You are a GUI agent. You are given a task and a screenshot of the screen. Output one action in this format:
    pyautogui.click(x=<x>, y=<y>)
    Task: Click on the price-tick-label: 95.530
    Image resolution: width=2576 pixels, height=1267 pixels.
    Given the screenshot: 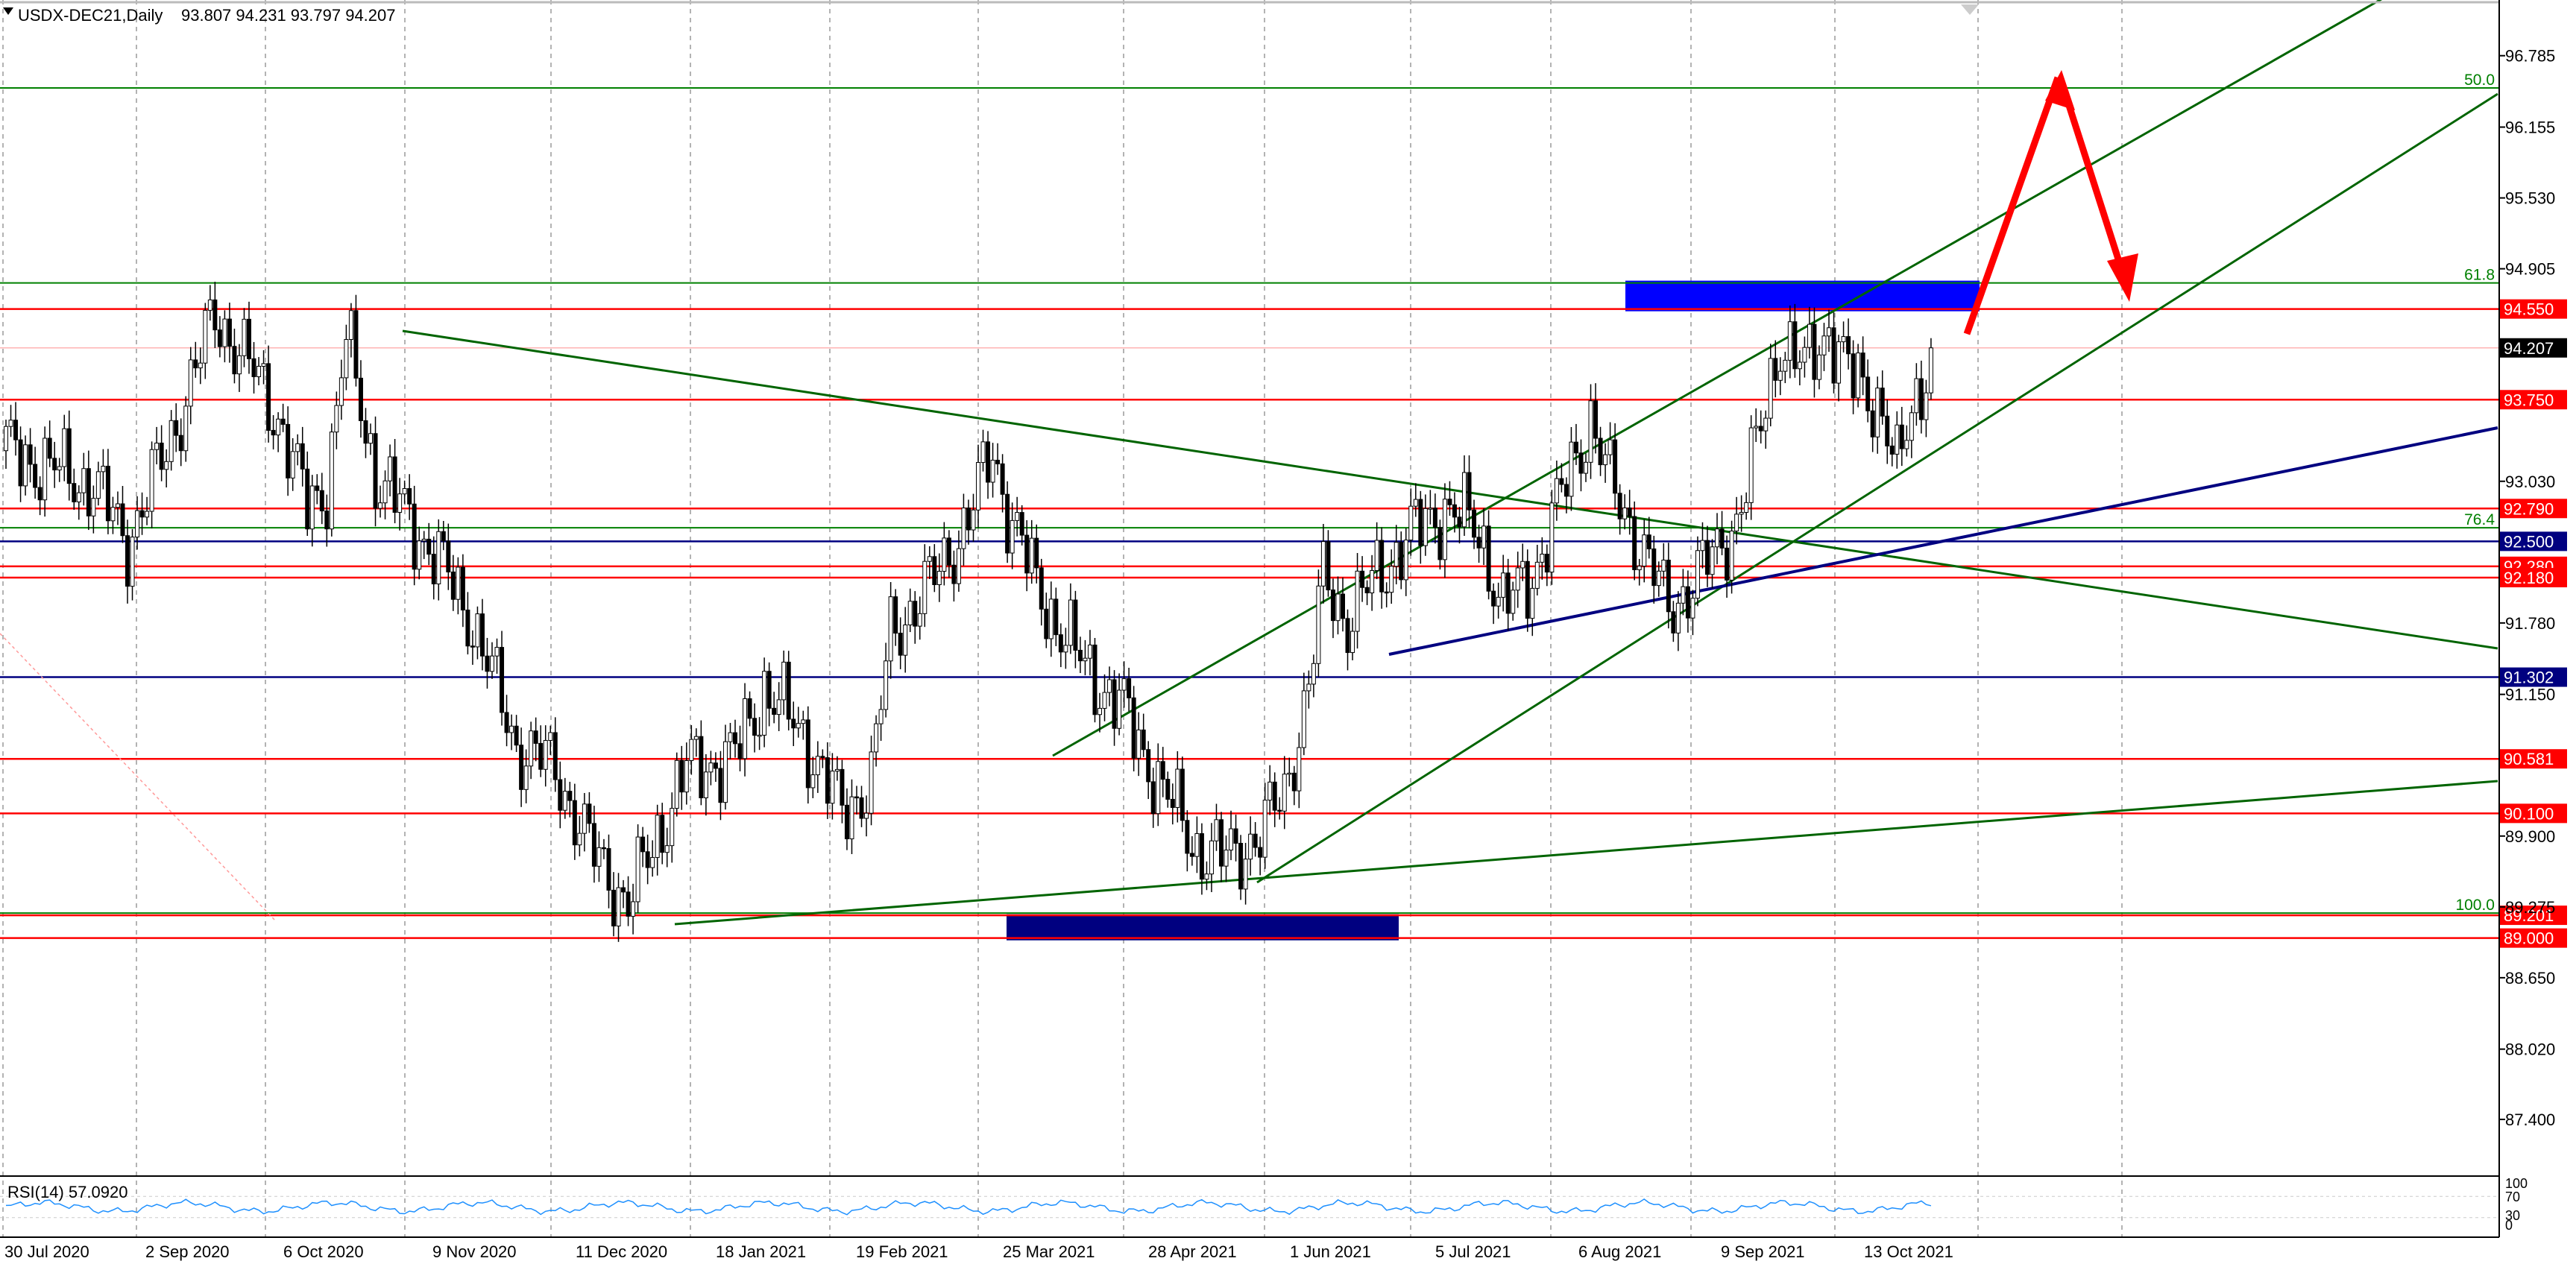 What is the action you would take?
    pyautogui.click(x=2530, y=198)
    